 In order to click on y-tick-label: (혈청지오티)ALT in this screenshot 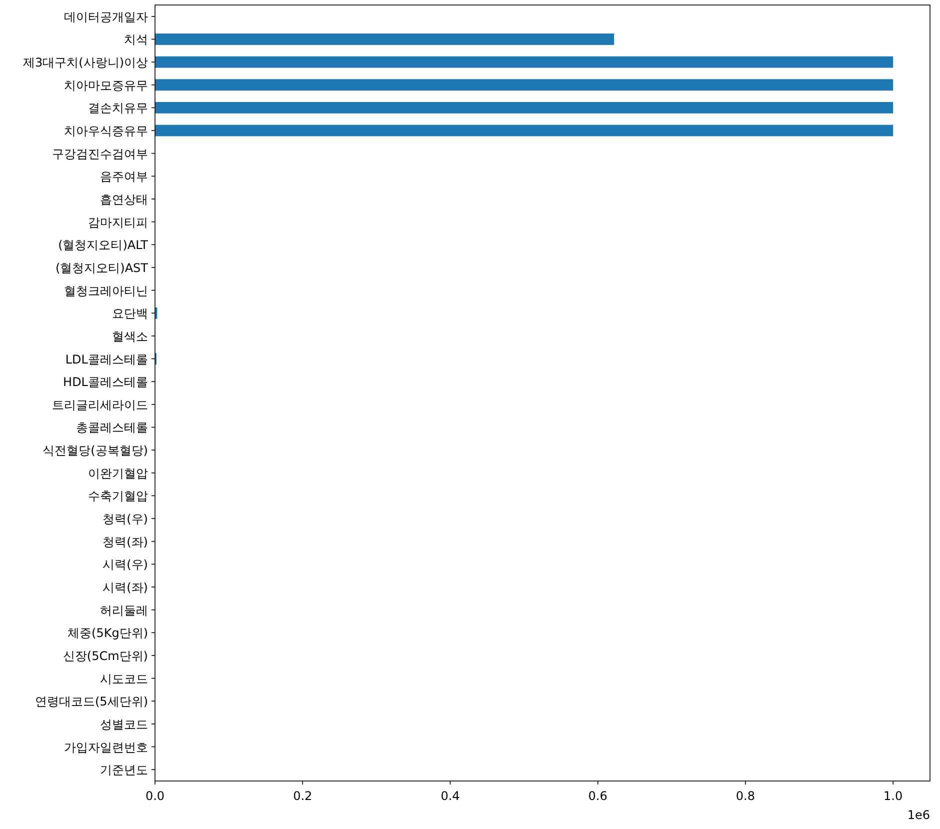, I will do `click(103, 245)`.